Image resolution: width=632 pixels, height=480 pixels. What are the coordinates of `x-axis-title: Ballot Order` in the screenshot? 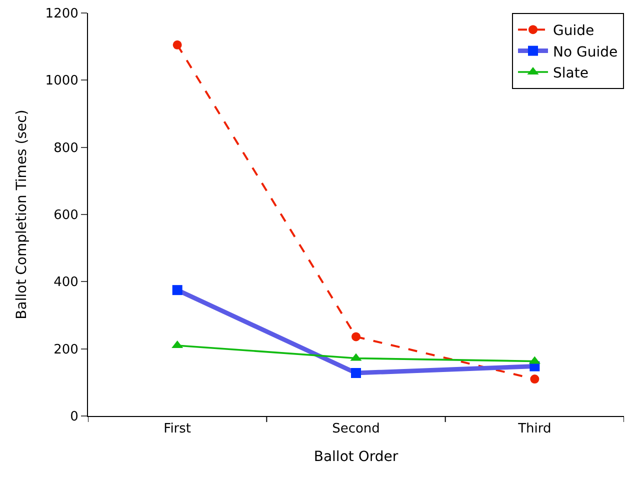 It's located at (356, 456).